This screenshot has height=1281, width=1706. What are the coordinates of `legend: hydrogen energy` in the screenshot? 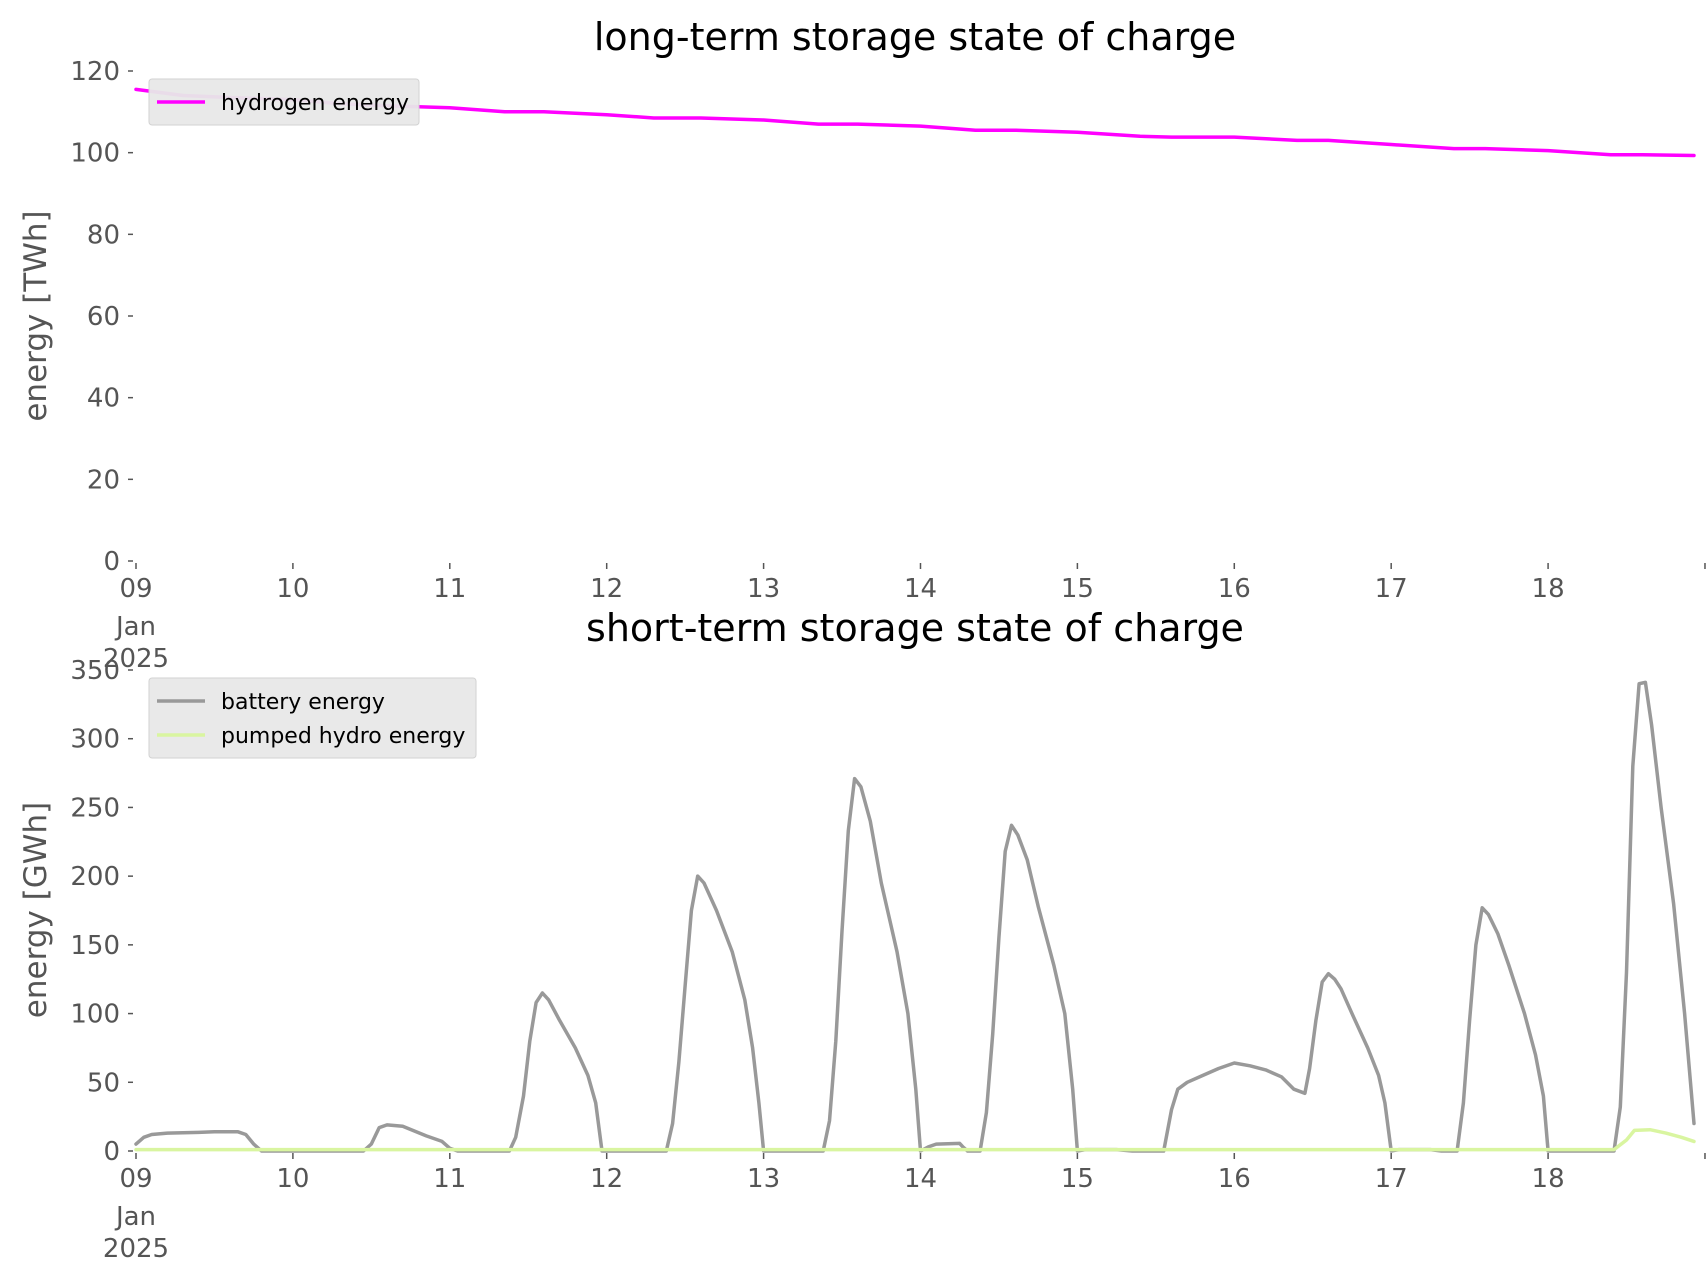 It's located at (284, 102).